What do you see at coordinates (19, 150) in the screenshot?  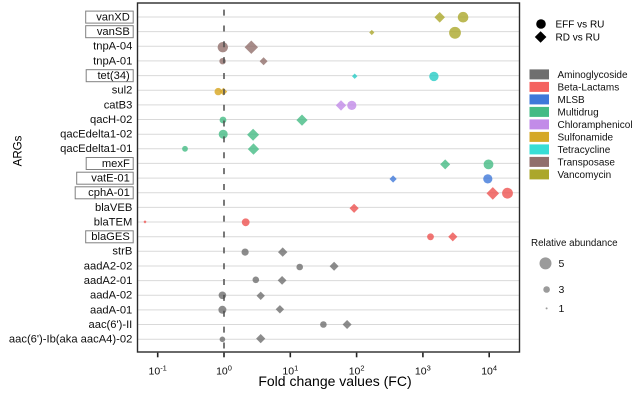 I see `svg-text: ARGs` at bounding box center [19, 150].